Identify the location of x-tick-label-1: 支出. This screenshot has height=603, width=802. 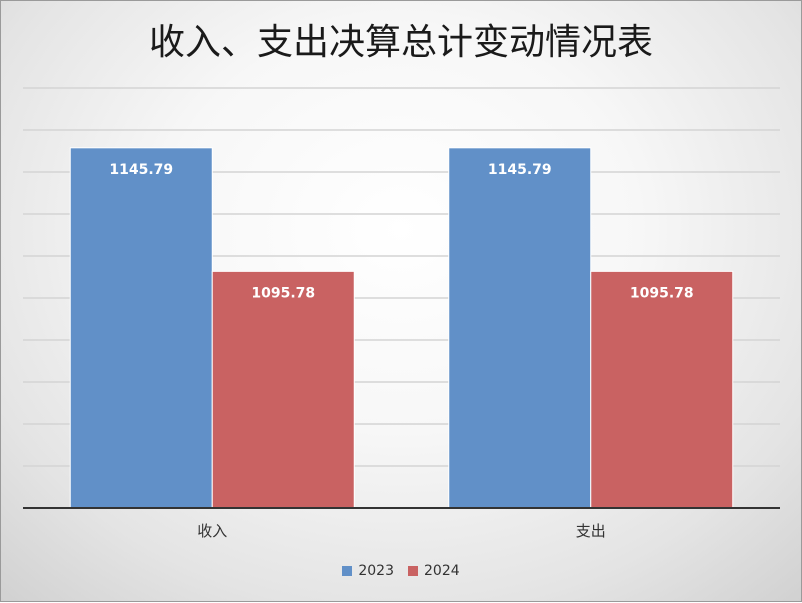
(591, 531).